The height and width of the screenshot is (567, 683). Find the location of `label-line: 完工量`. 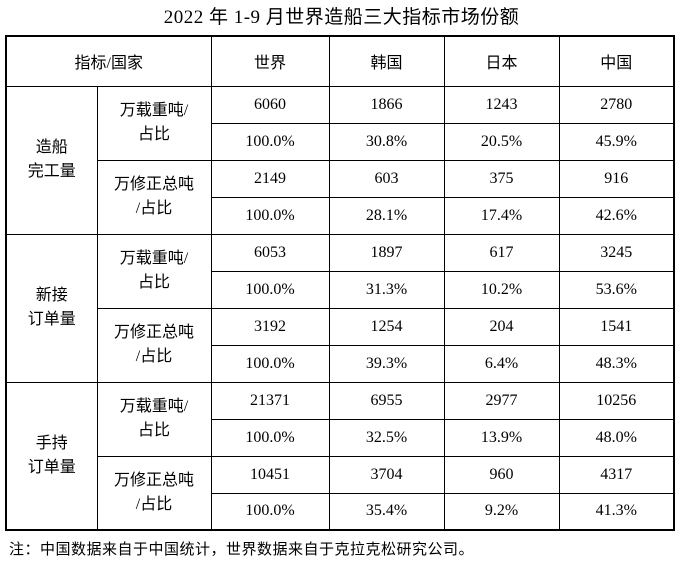

label-line: 完工量 is located at coordinates (51, 171).